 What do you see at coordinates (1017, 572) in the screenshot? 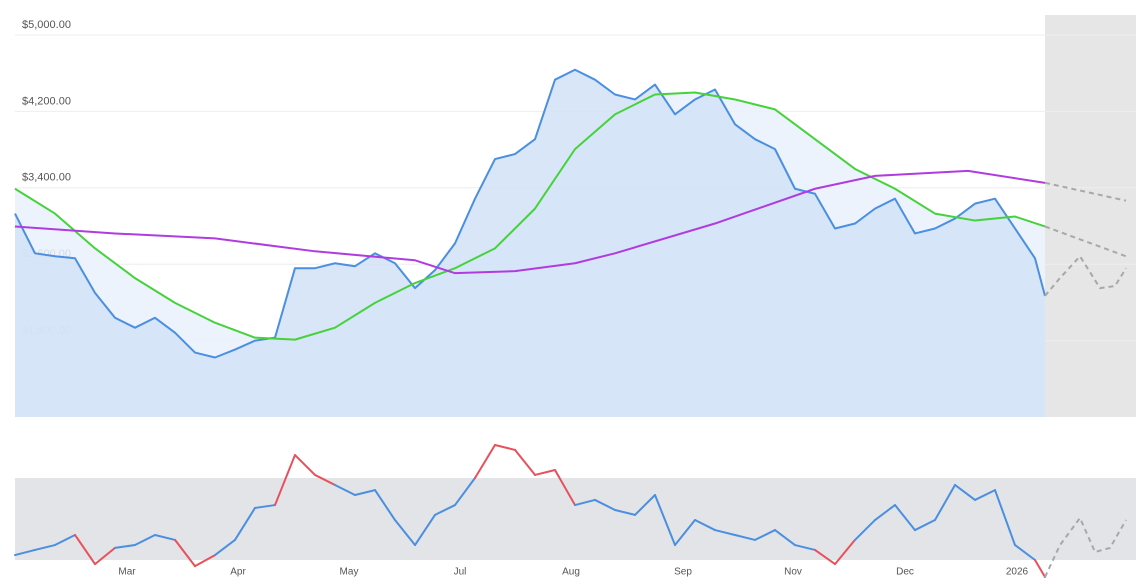
I see `x-tick-label: 2026` at bounding box center [1017, 572].